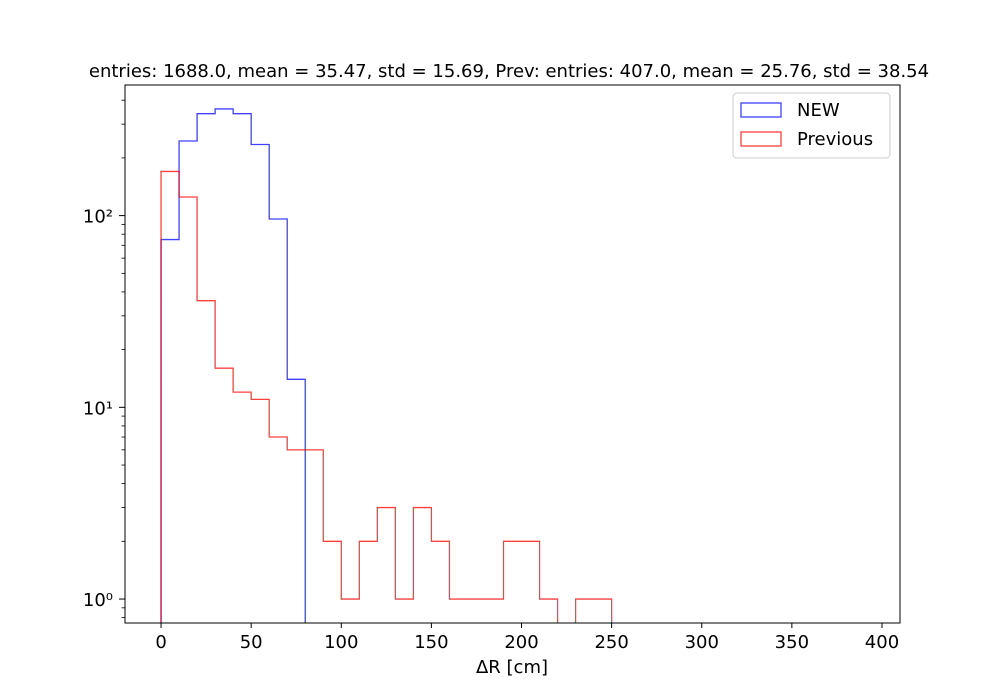 This screenshot has height=700, width=1000. I want to click on x-tick-label: 100, so click(341, 642).